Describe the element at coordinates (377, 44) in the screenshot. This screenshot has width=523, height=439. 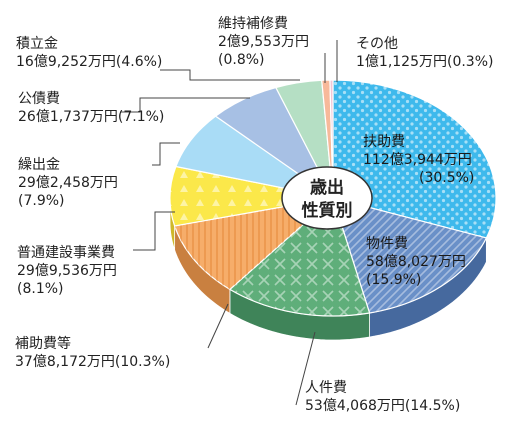
I see `slice-label-10-name: その他` at that location.